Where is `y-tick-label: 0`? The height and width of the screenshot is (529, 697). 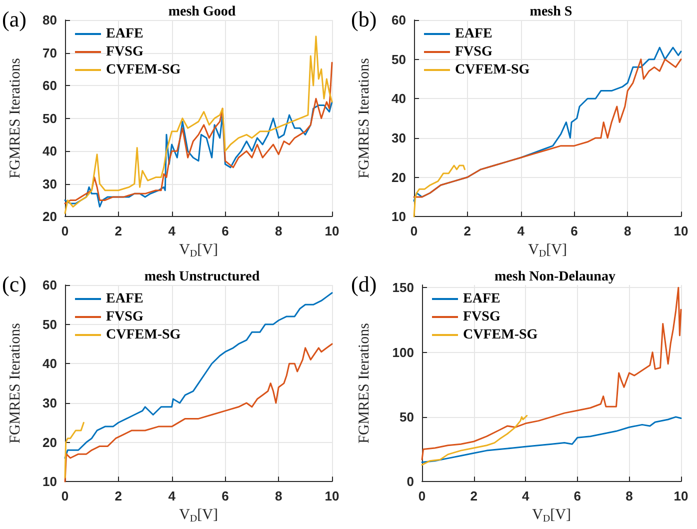 y-tick-label: 0 is located at coordinates (410, 482).